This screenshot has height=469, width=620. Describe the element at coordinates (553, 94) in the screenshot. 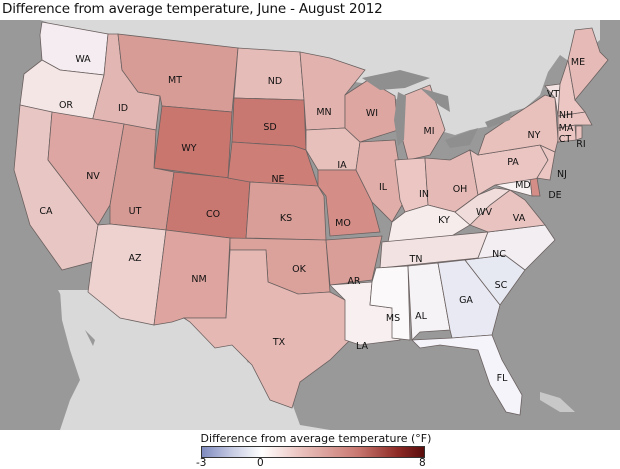

I see `label-vt: VT` at that location.